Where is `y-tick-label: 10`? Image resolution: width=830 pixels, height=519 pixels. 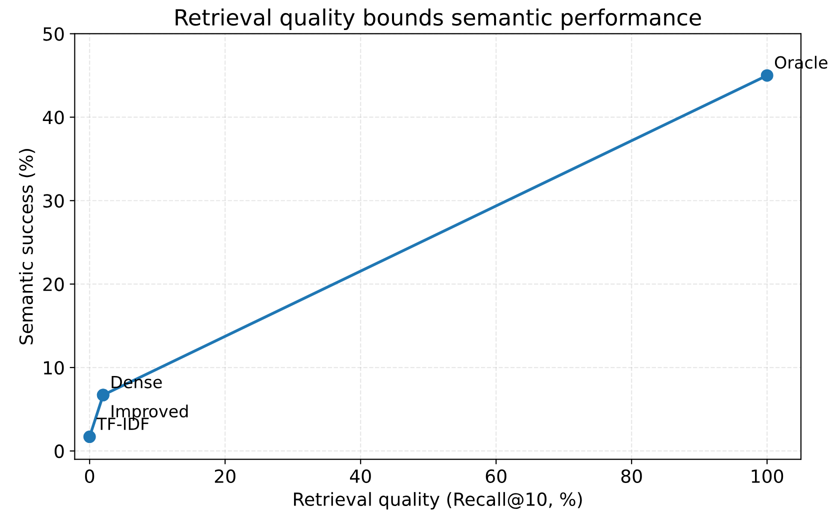 y-tick-label: 10 is located at coordinates (54, 367).